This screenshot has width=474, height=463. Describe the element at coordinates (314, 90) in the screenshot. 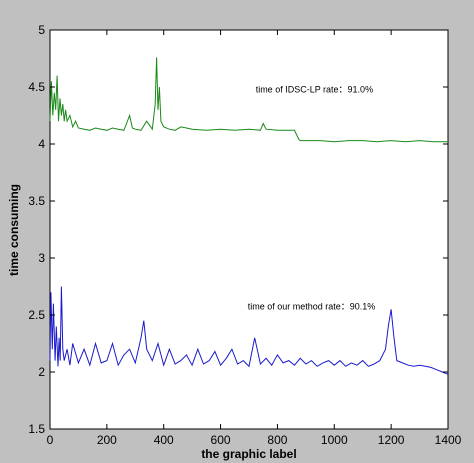

I see `annotation-0: time of IDSC-LP rate：91.0%` at that location.